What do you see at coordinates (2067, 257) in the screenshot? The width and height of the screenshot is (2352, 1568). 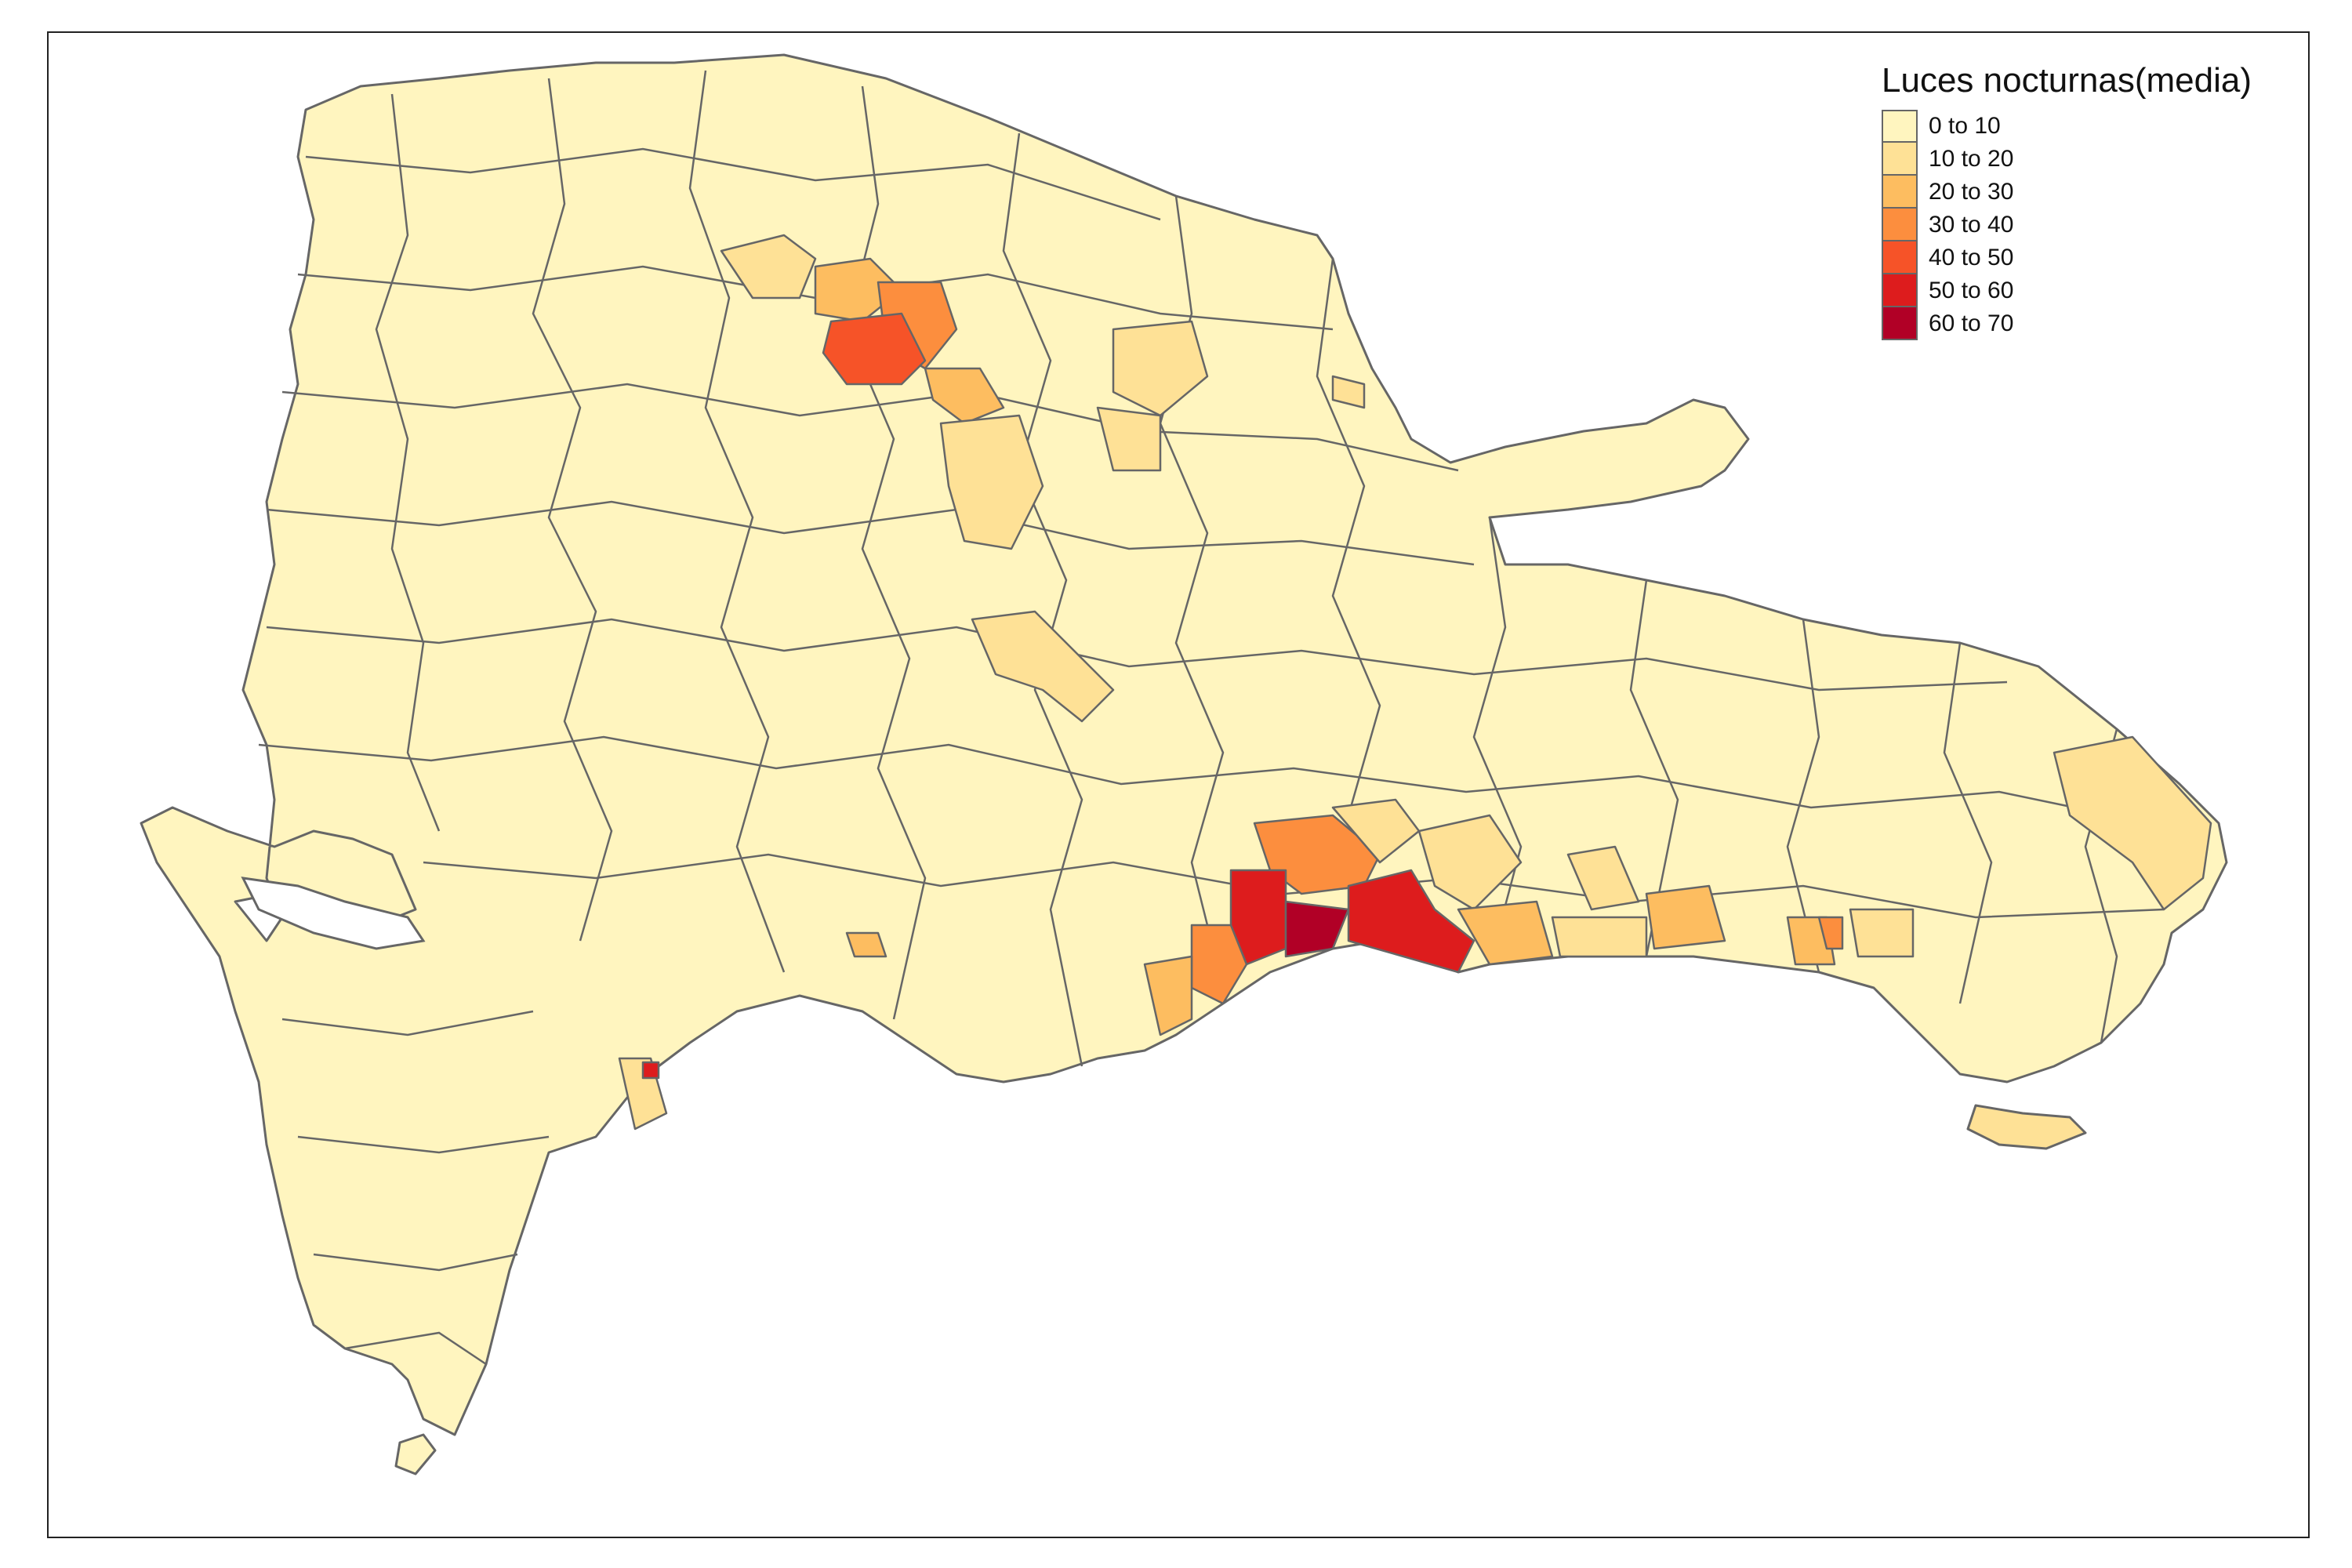 I see `legend-row: 40 to 50` at bounding box center [2067, 257].